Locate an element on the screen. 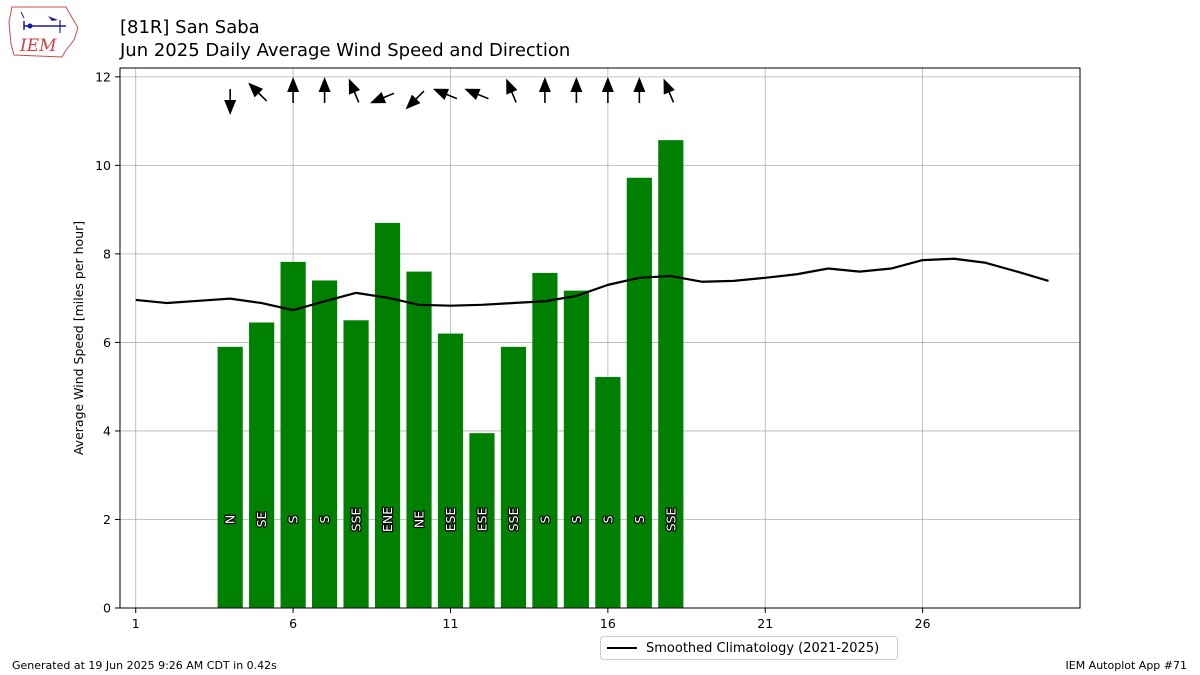 This screenshot has height=675, width=1200. y-tick-label: 8 is located at coordinates (107, 253).